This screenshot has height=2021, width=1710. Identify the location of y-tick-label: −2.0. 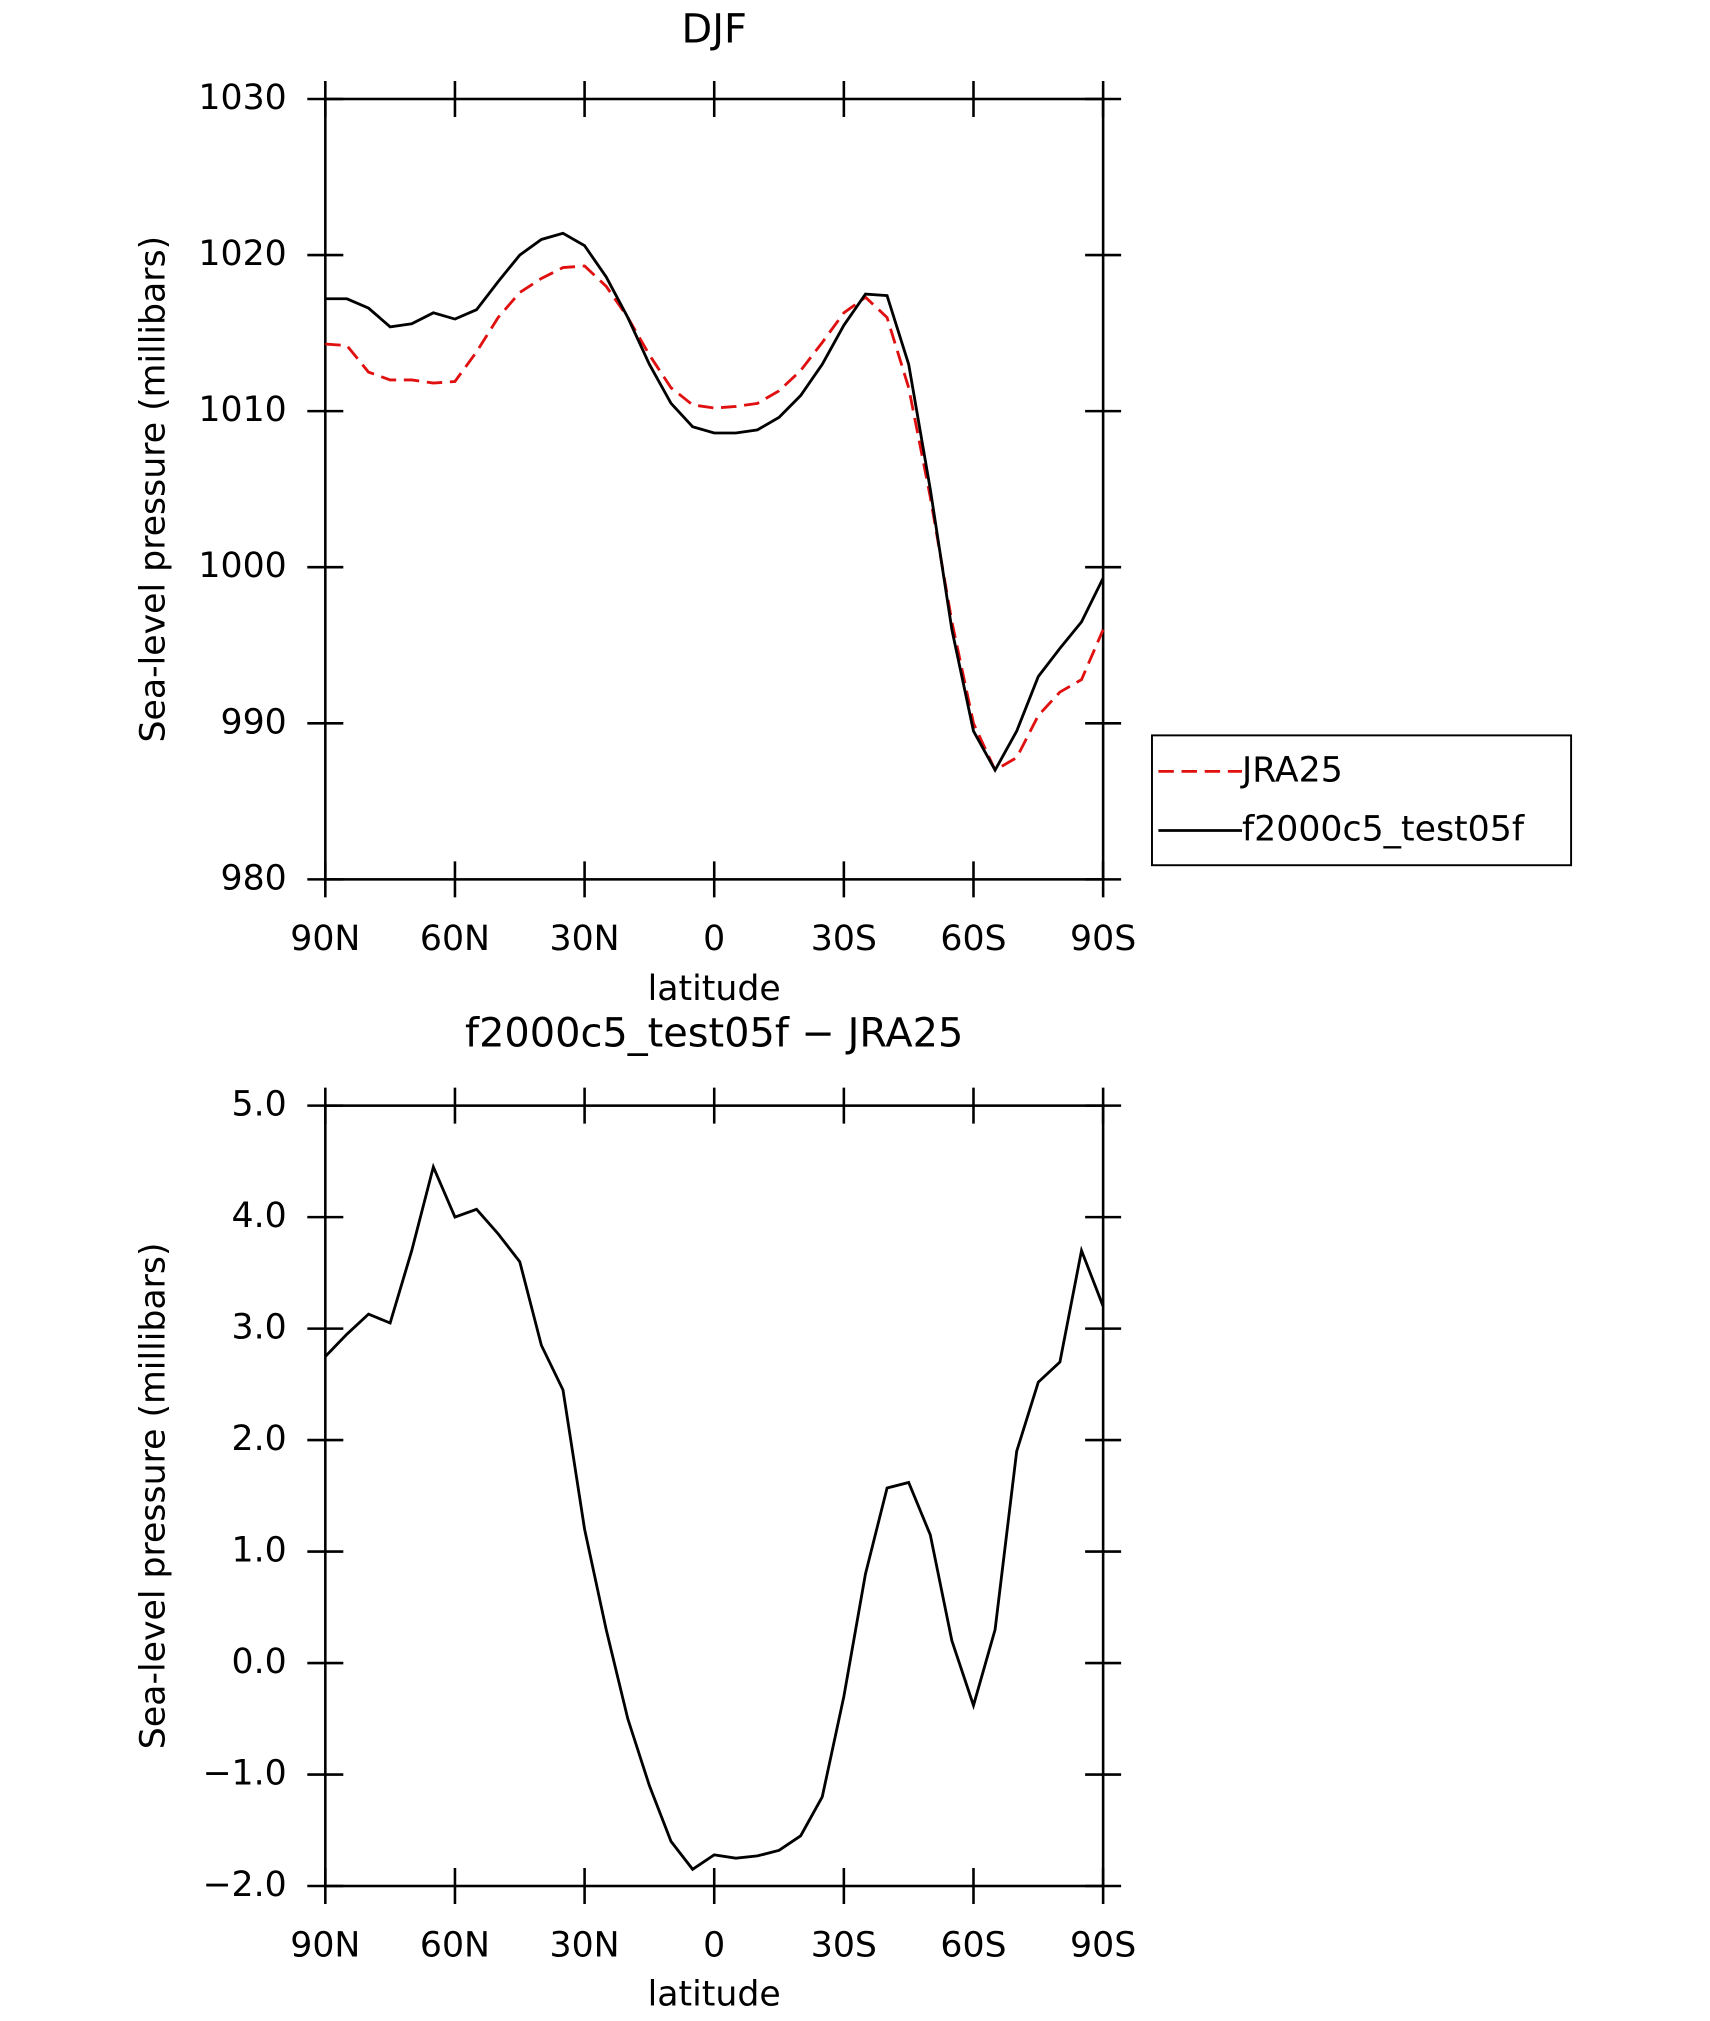
(244, 1885).